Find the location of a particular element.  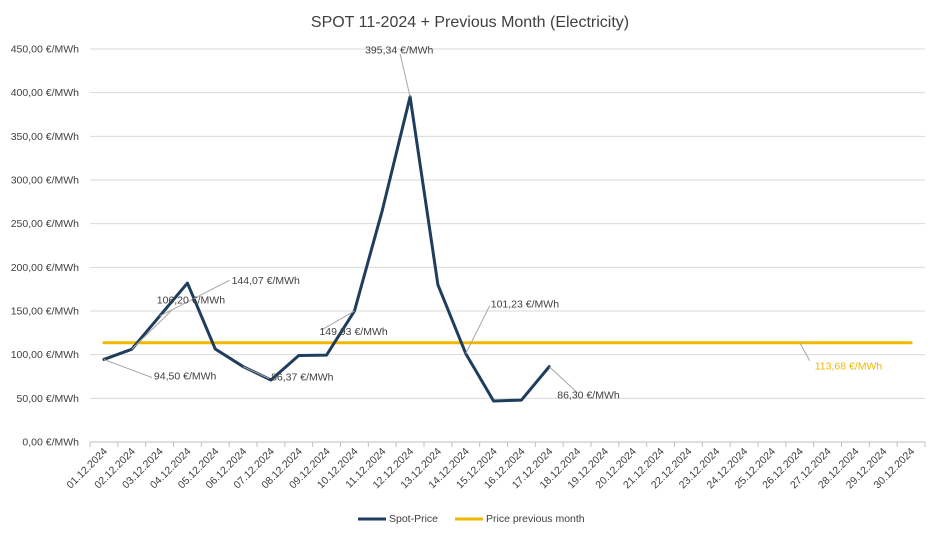

data-label: 101,23 €/MWh is located at coordinates (525, 305).